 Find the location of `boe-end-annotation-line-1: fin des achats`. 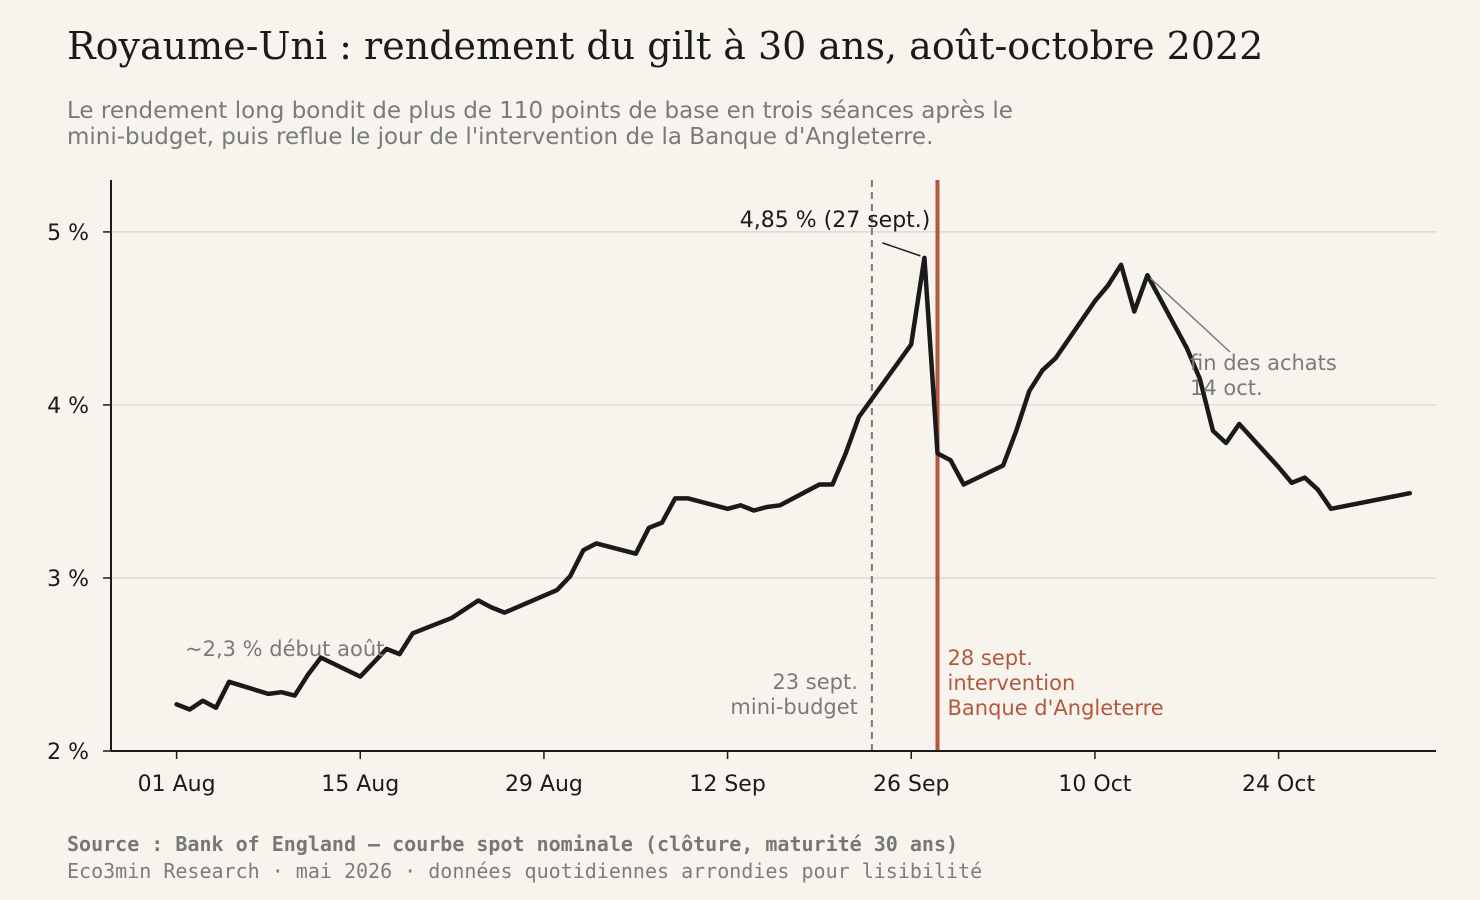

boe-end-annotation-line-1: fin des achats is located at coordinates (1263, 363).